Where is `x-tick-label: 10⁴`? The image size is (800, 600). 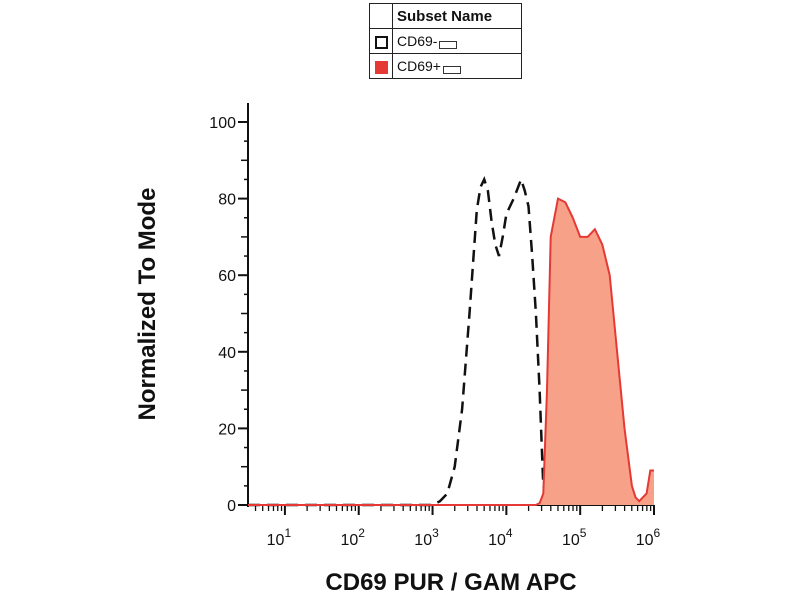 x-tick-label: 10⁴ is located at coordinates (500, 537).